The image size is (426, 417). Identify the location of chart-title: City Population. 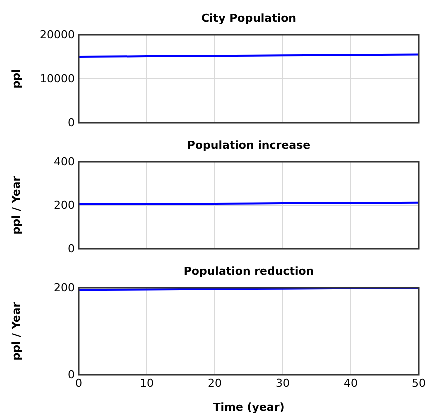
(249, 18).